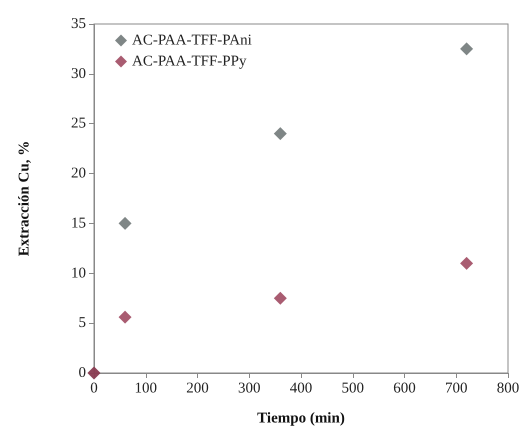 This screenshot has height=444, width=530. Describe the element at coordinates (404, 388) in the screenshot. I see `x-tick-label: 600` at that location.